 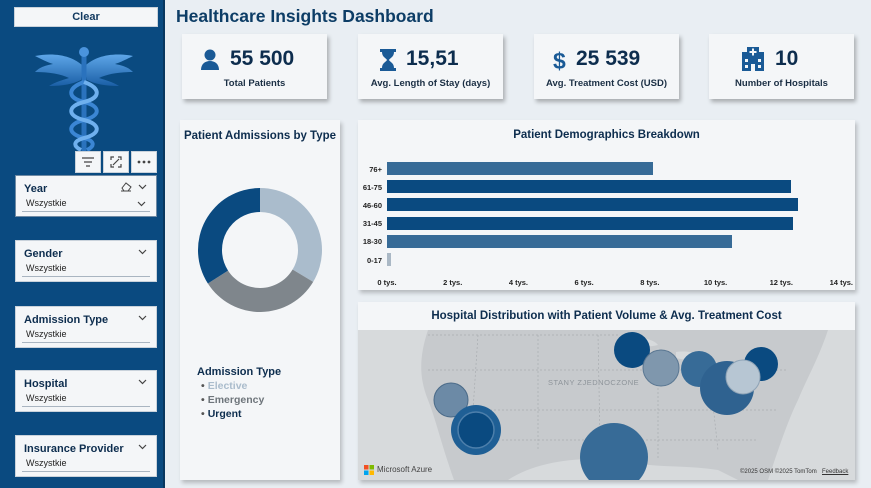 What do you see at coordinates (210, 59) in the screenshot?
I see `person-icon` at bounding box center [210, 59].